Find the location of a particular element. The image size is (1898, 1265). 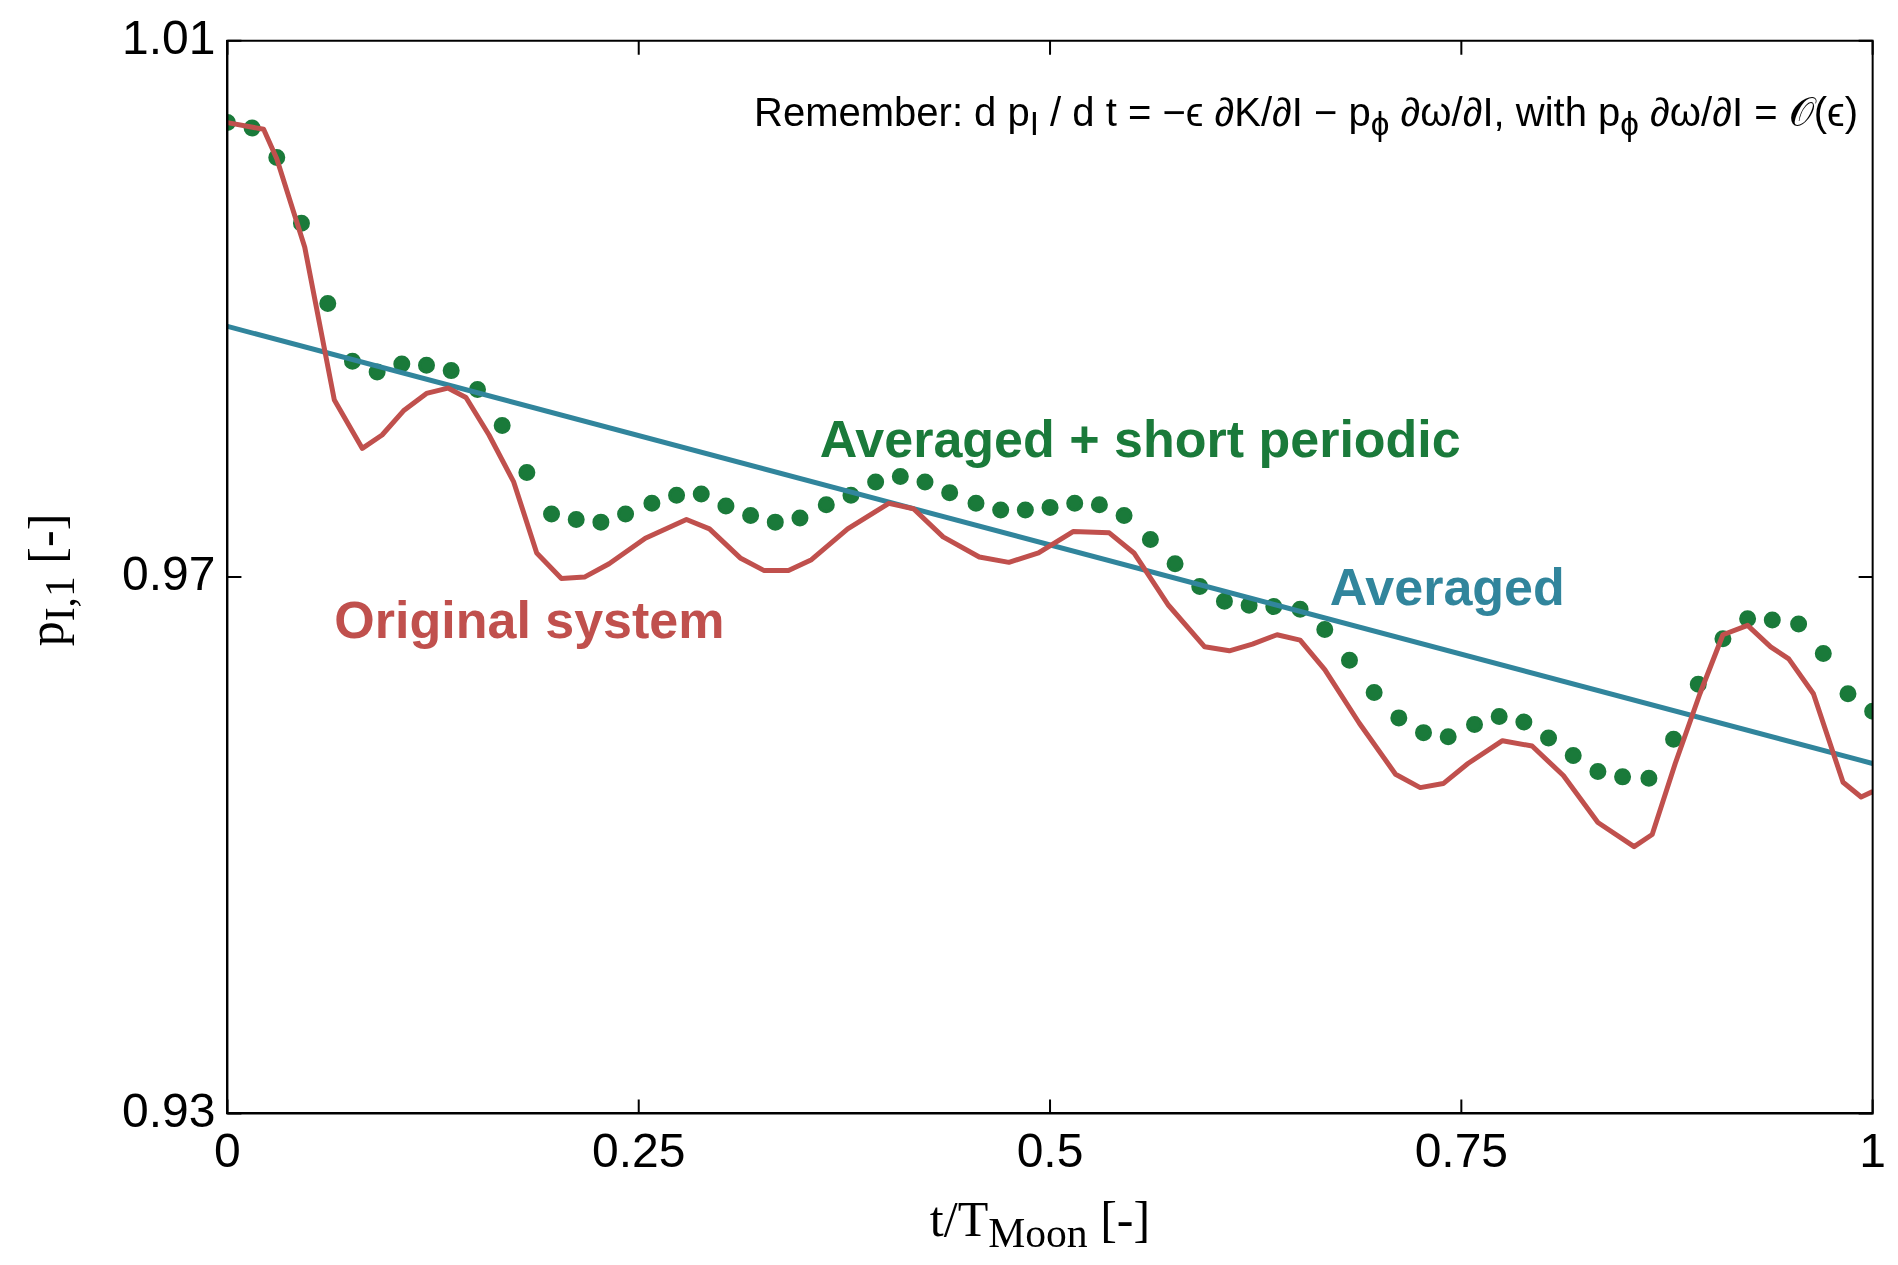

y-tick-label: 1.01 is located at coordinates (169, 38).